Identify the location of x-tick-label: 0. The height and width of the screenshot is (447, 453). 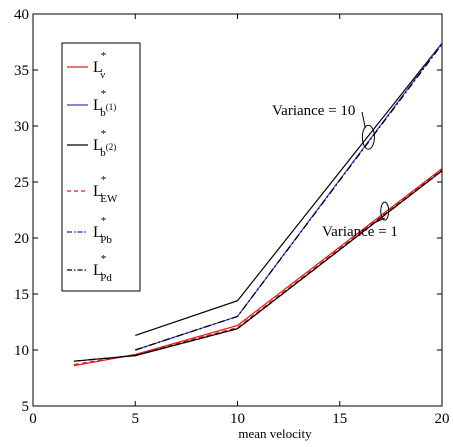
(33, 419).